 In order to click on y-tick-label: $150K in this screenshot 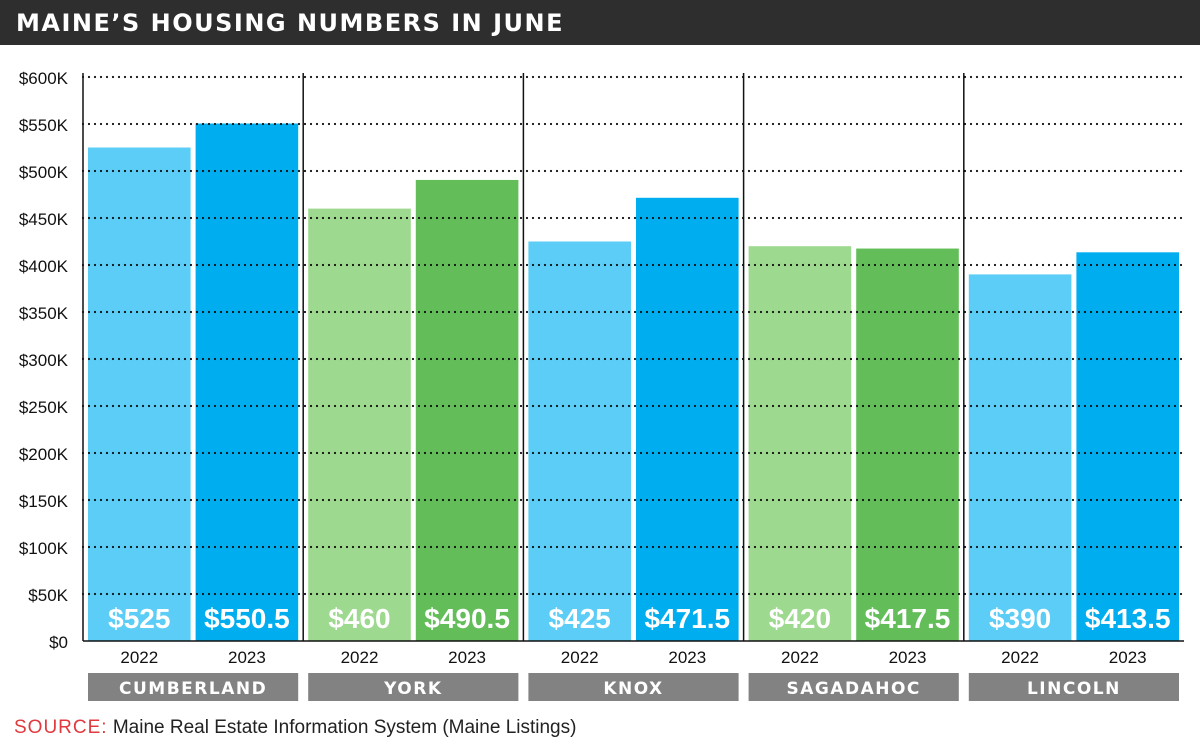, I will do `click(44, 501)`.